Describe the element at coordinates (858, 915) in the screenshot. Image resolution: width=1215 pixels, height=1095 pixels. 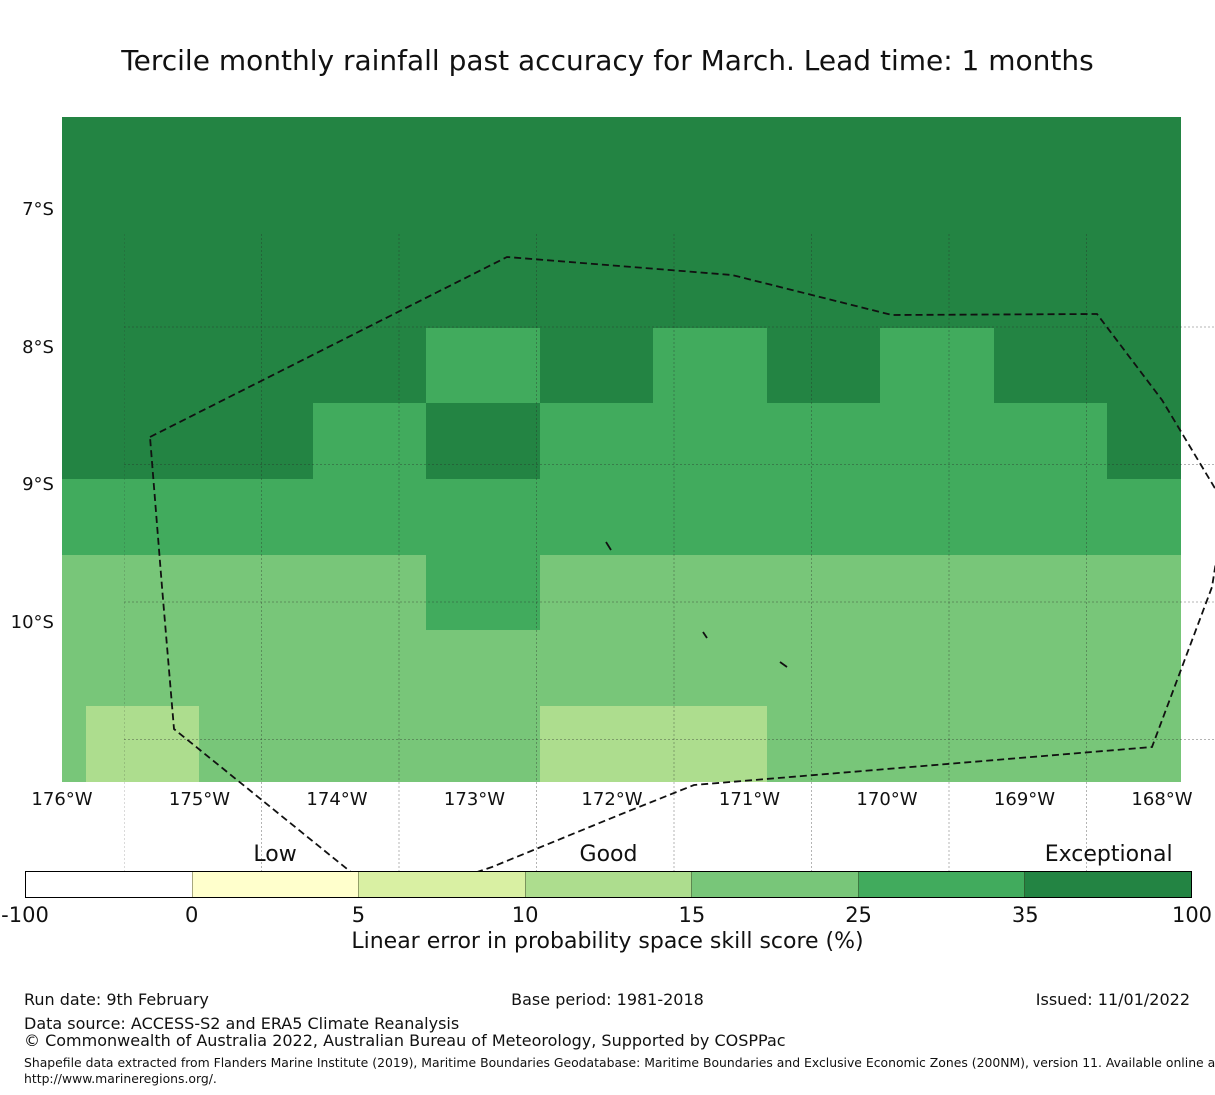
I see `colorbar-tick-label: 25` at that location.